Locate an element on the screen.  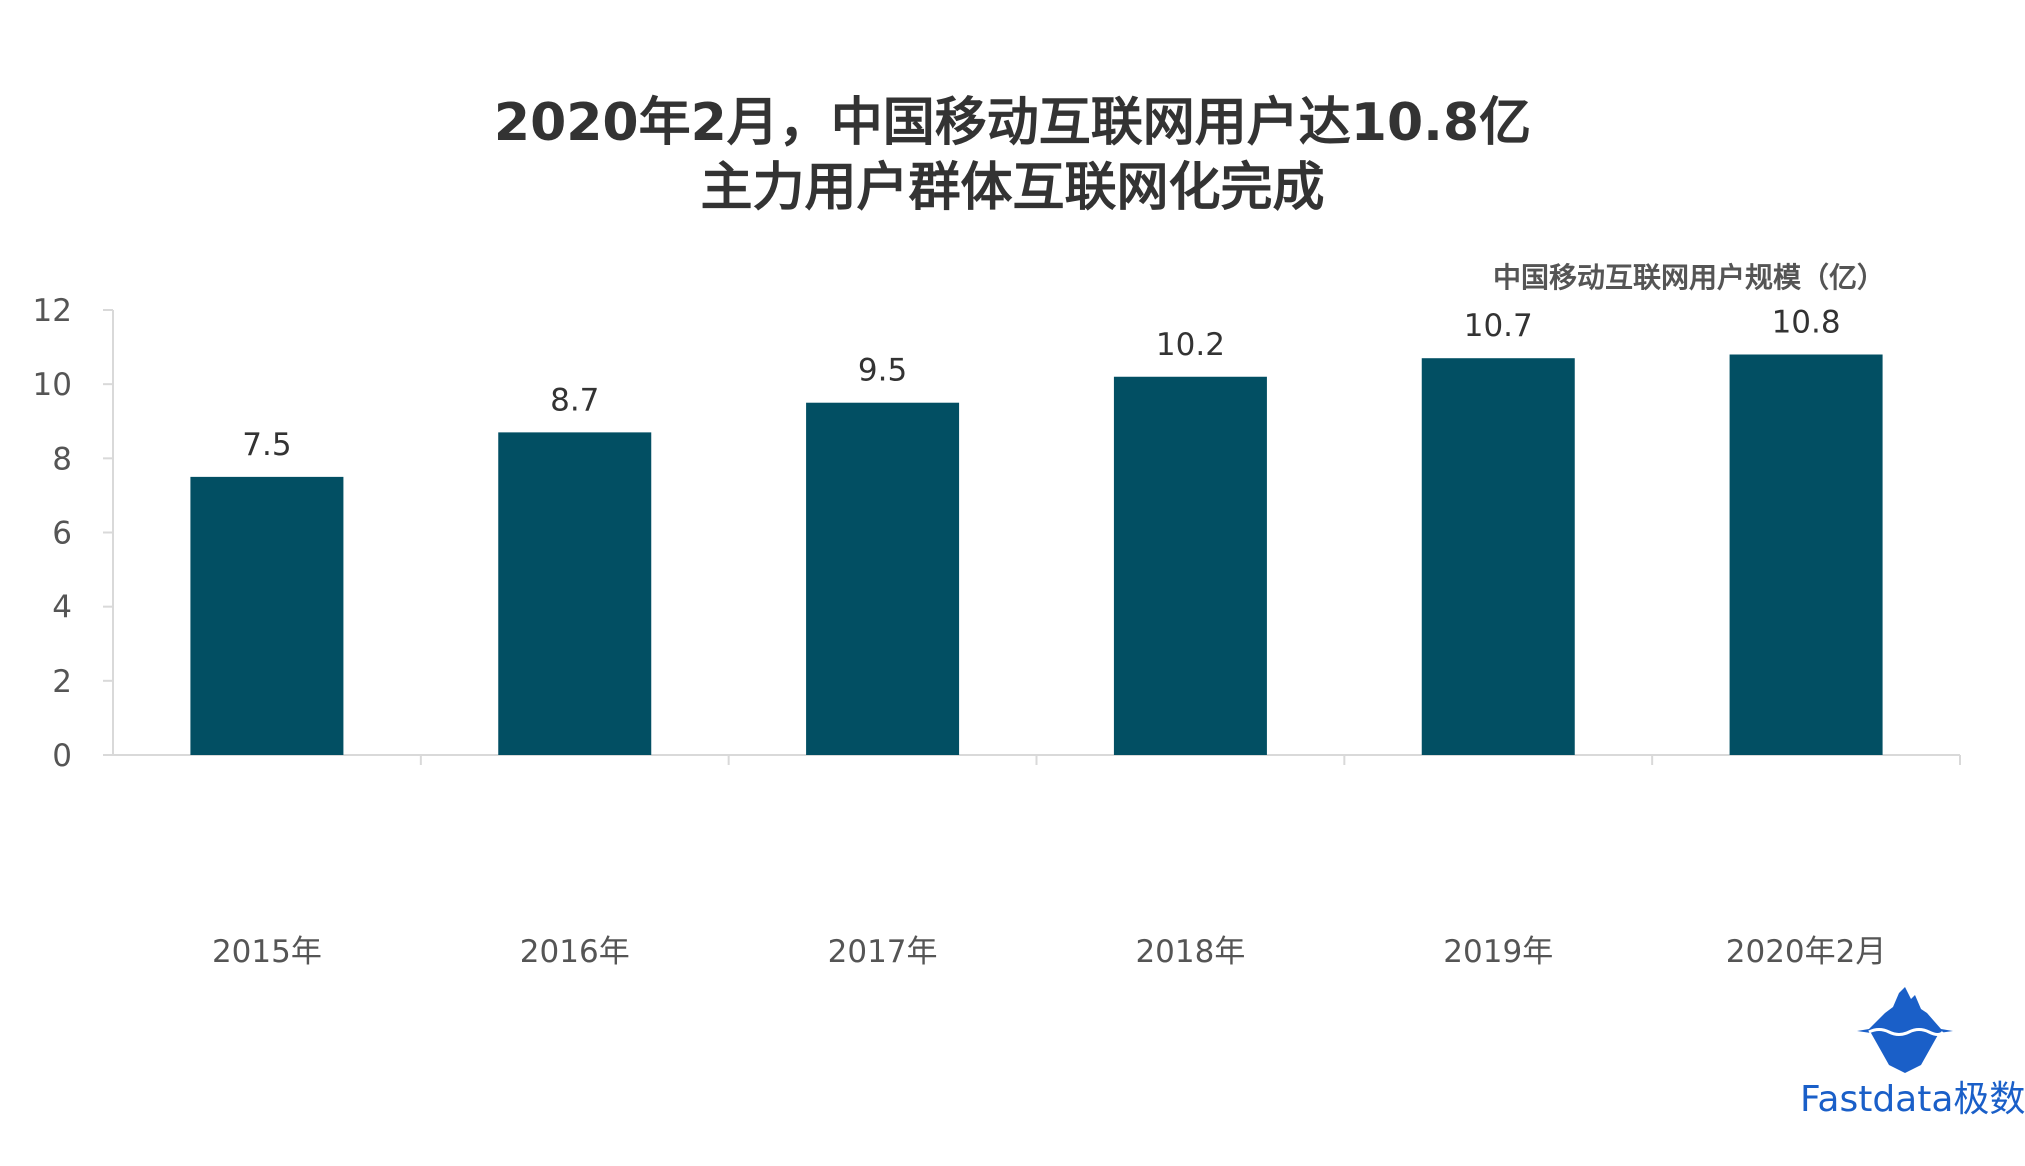
y-tick-label: 0 is located at coordinates (62, 756).